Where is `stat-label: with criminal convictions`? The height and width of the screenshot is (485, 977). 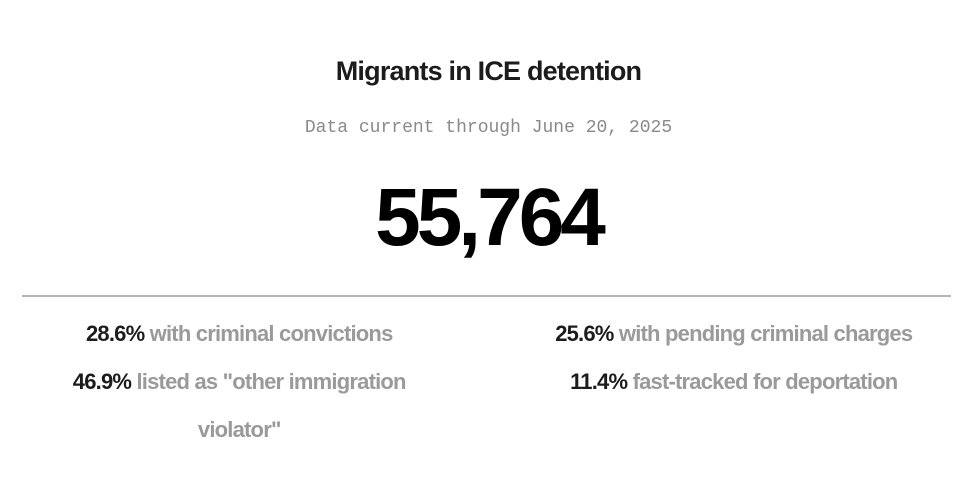
stat-label: with criminal convictions is located at coordinates (271, 333).